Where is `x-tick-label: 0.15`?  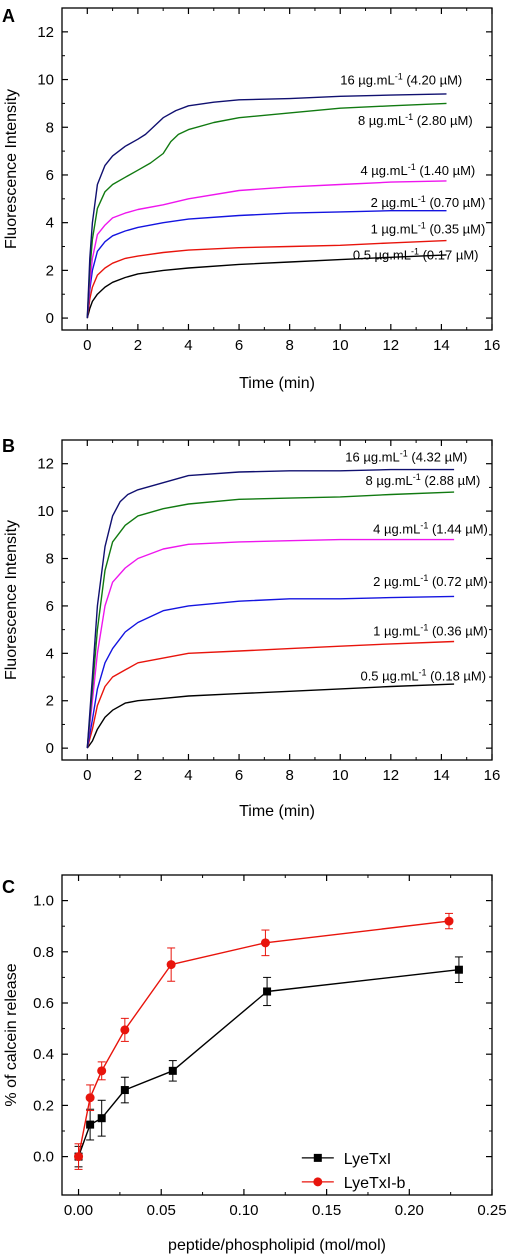 x-tick-label: 0.15 is located at coordinates (326, 1210).